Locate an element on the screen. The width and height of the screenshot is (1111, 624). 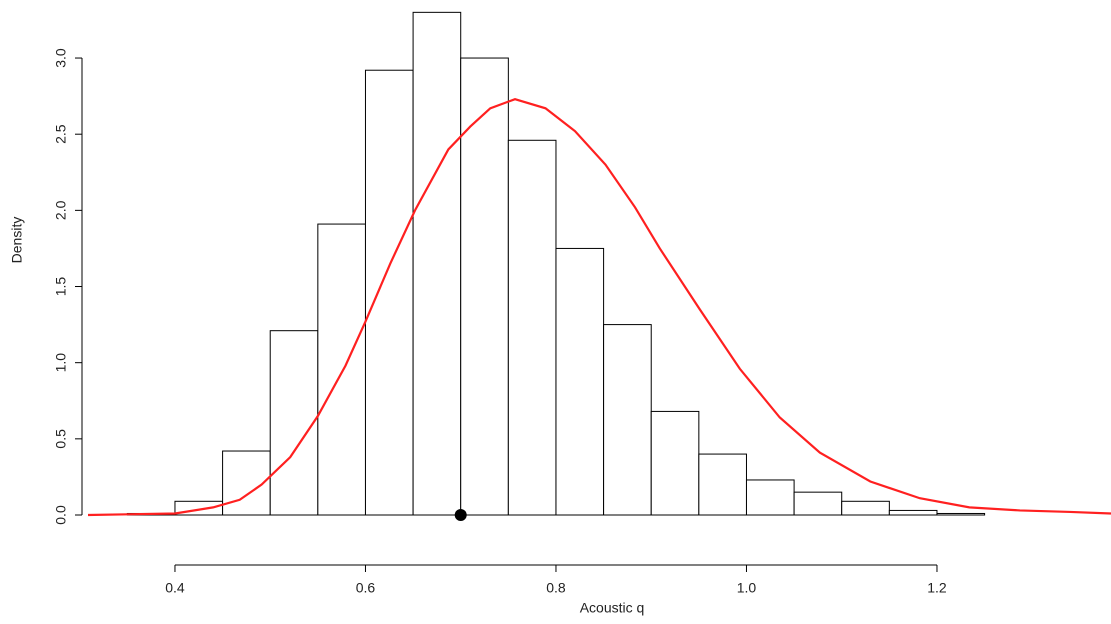
y-tick-label: 2.5 is located at coordinates (61, 134).